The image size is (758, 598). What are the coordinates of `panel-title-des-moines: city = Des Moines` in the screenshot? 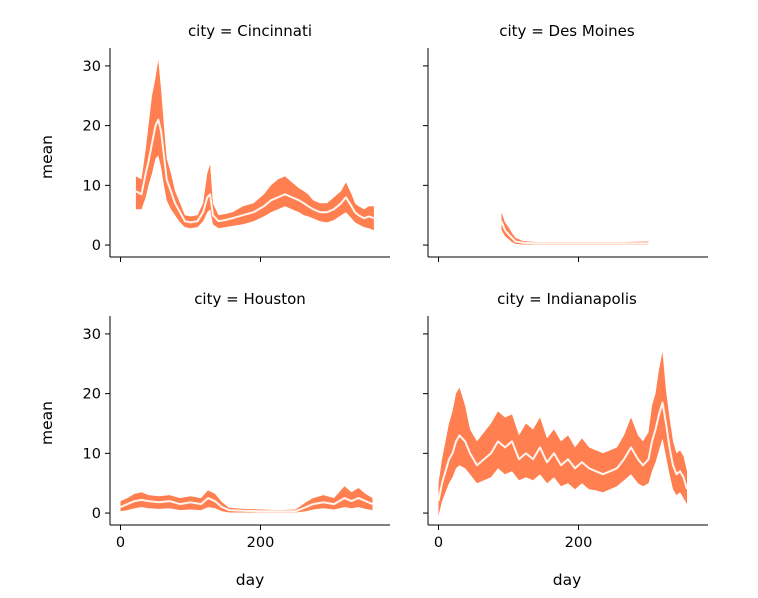 It's located at (567, 31).